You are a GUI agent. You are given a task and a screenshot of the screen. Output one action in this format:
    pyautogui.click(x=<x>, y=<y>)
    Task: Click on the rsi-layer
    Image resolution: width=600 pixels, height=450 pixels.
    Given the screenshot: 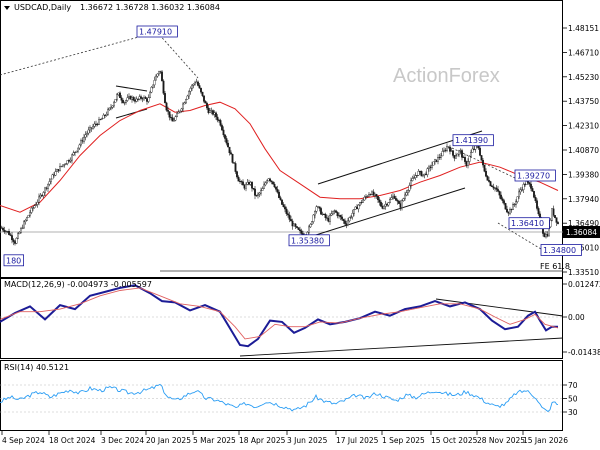 What is the action you would take?
    pyautogui.click(x=279, y=398)
    